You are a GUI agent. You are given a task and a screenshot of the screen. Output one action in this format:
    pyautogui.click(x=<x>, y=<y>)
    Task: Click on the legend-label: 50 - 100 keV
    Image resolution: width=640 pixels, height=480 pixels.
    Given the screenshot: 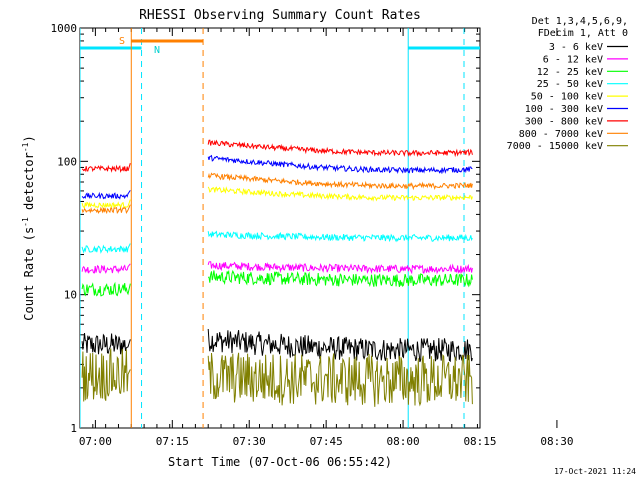 What is the action you would take?
    pyautogui.click(x=567, y=97)
    